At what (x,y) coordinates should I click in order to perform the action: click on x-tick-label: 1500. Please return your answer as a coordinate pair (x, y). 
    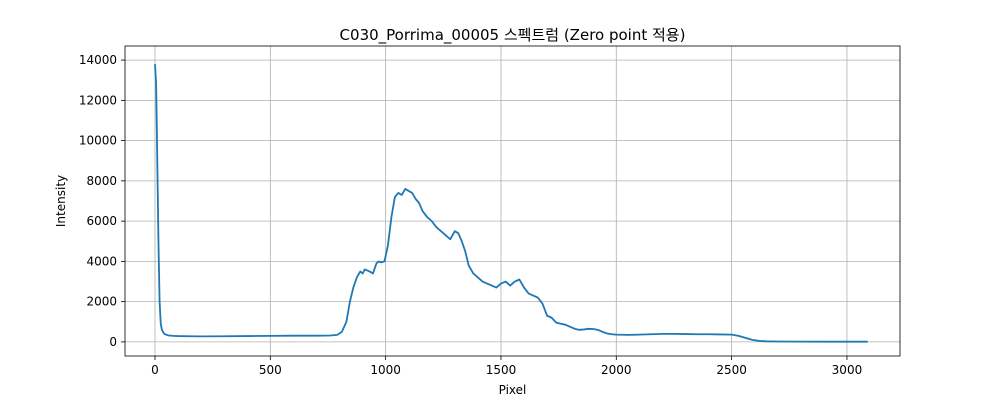
    Looking at the image, I should click on (501, 370).